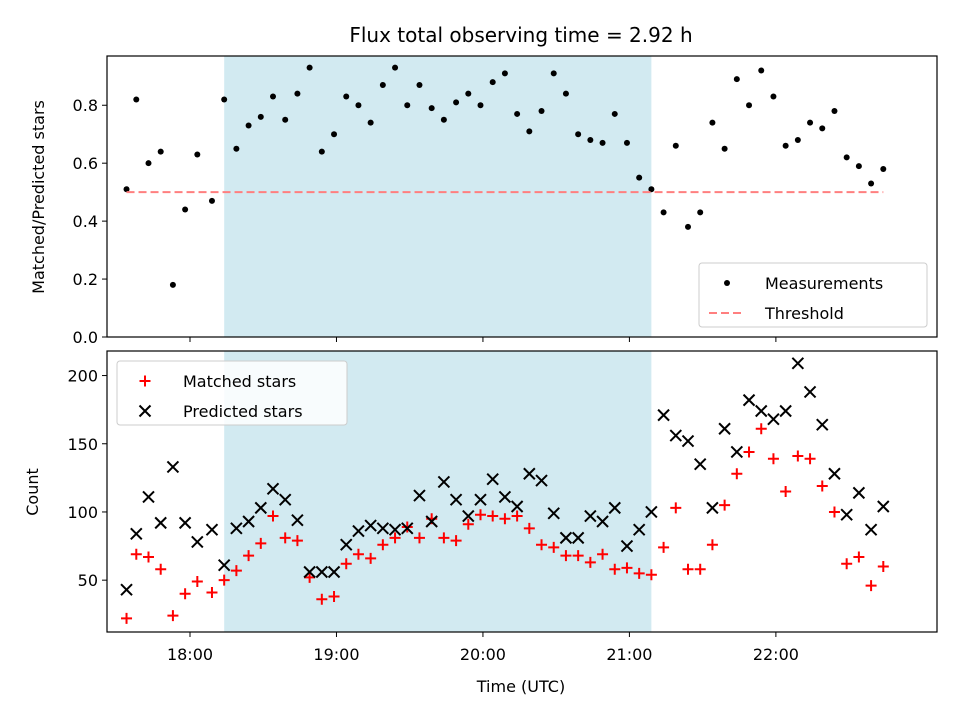 The height and width of the screenshot is (720, 960). What do you see at coordinates (776, 654) in the screenshot?
I see `x-tick-label: 22:00` at bounding box center [776, 654].